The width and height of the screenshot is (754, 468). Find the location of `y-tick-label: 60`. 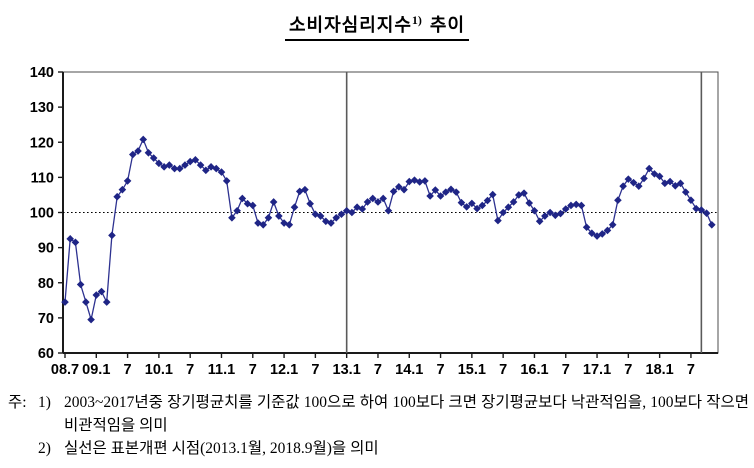

y-tick-label: 60 is located at coordinates (46, 354).